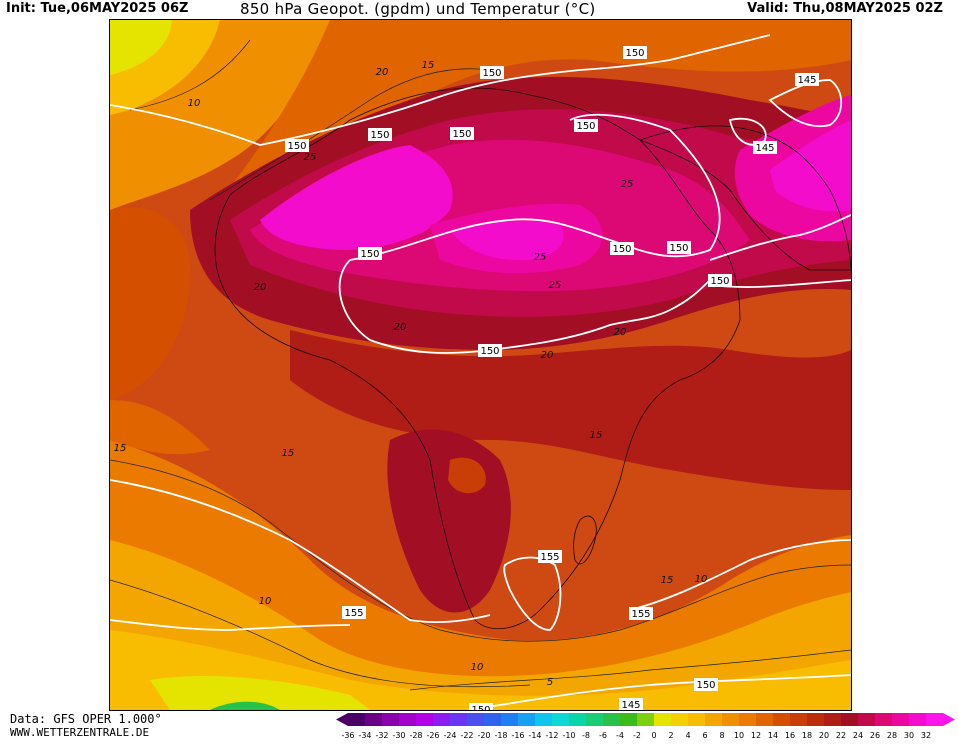 This screenshot has height=744, width=959. Describe the element at coordinates (744, 198) in the screenshot. I see `arabia-coastline` at that location.